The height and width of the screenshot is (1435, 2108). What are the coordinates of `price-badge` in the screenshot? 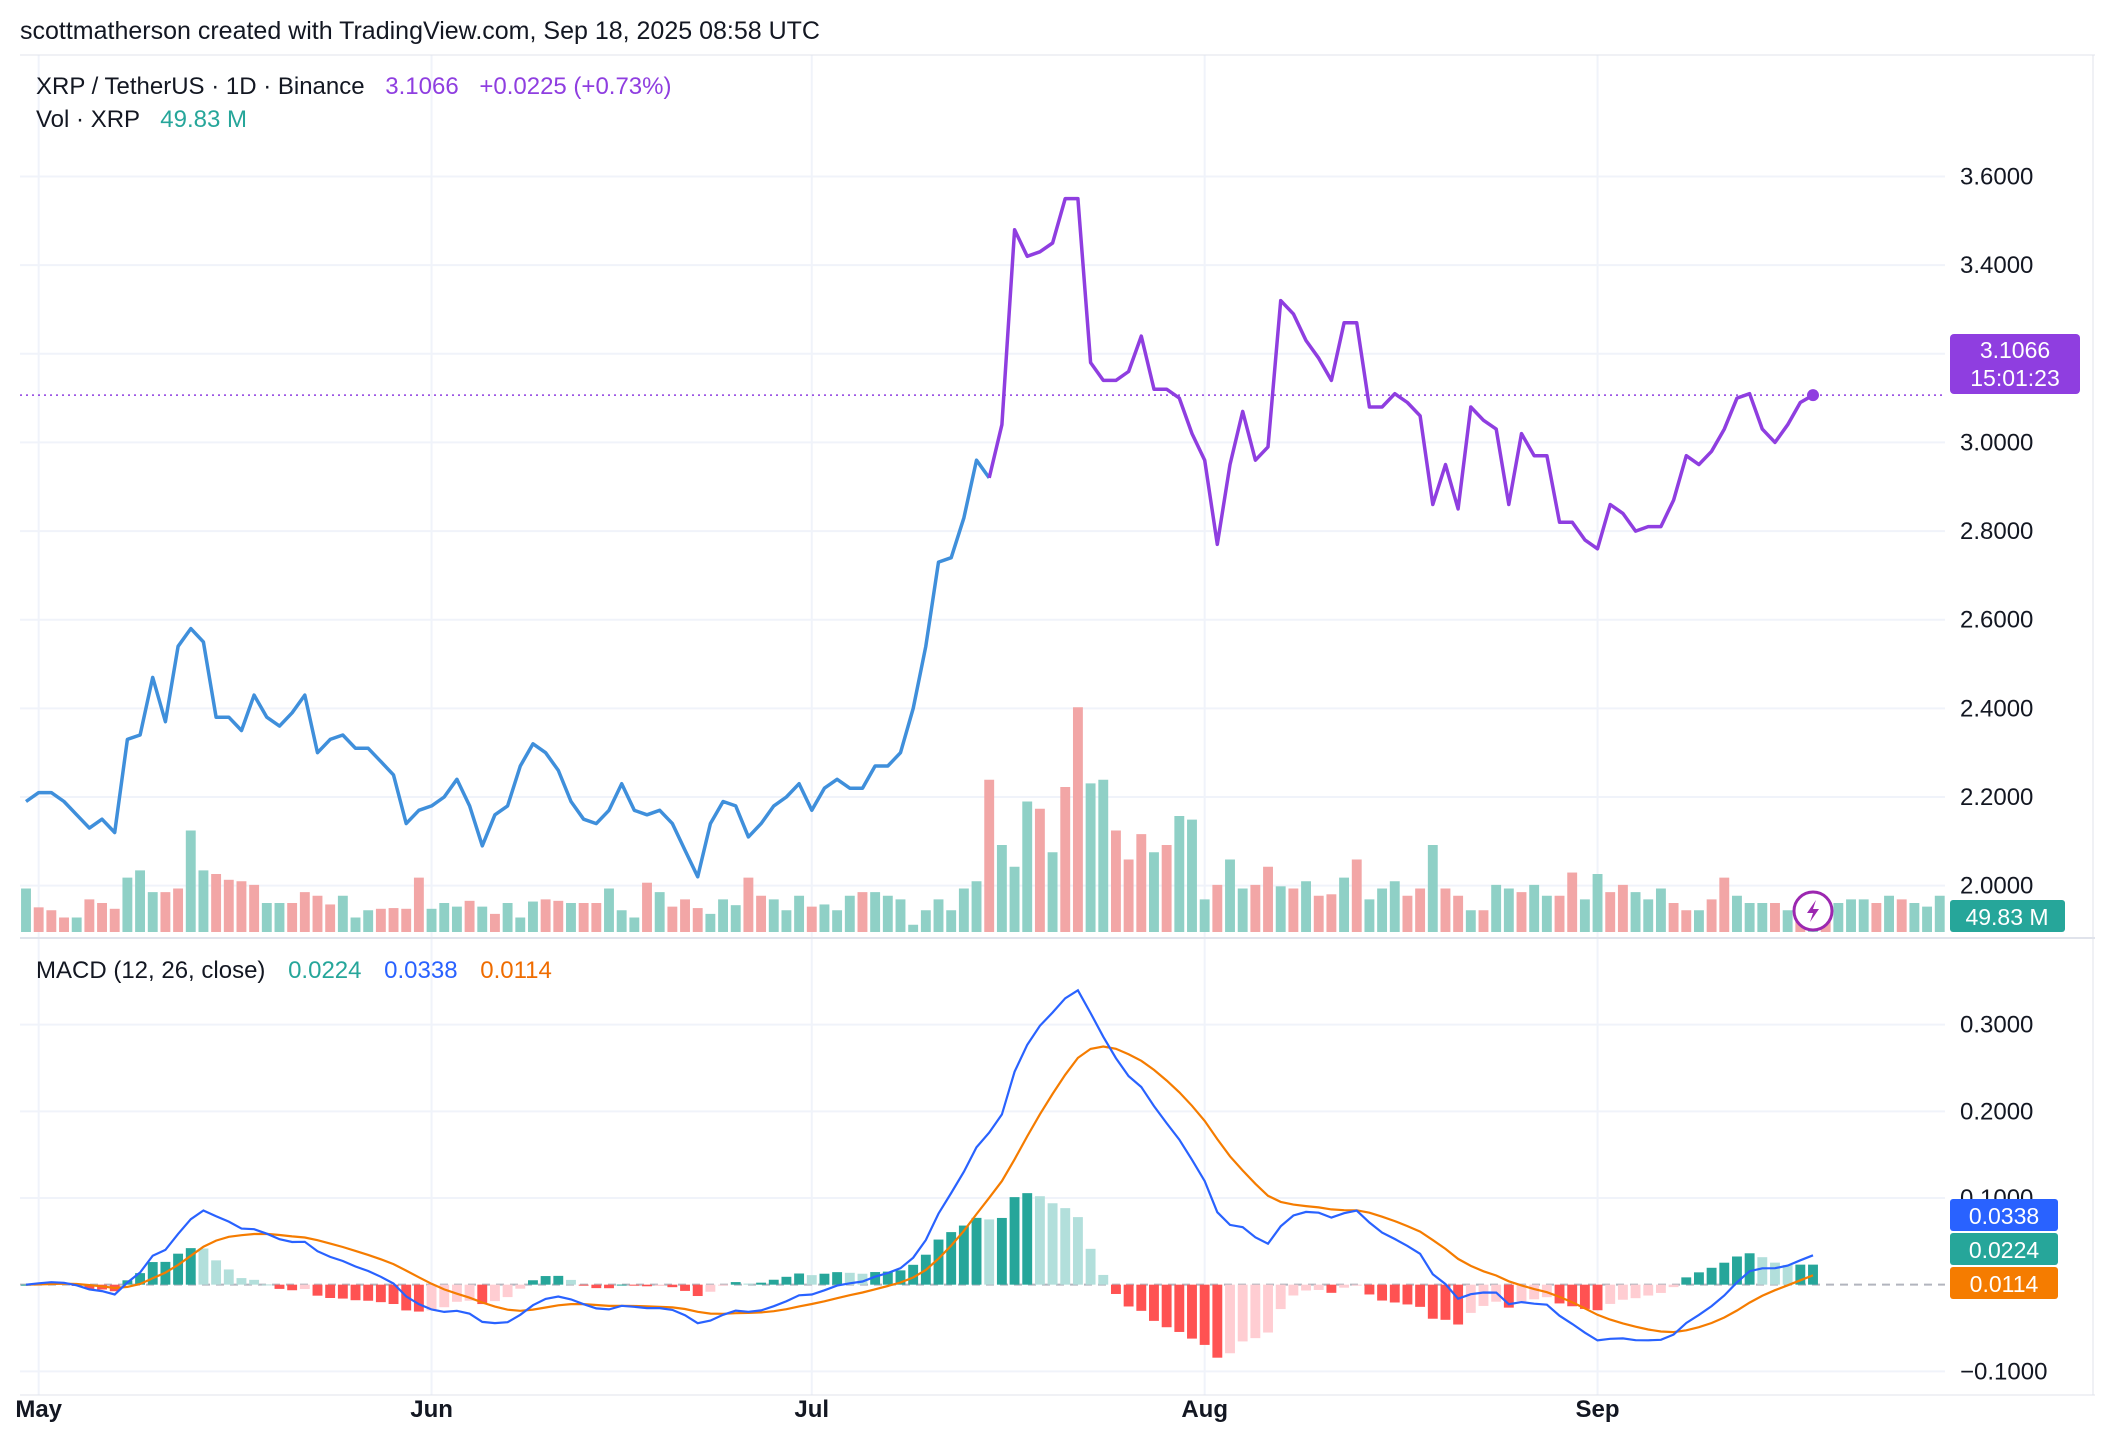 It's located at (2015, 364).